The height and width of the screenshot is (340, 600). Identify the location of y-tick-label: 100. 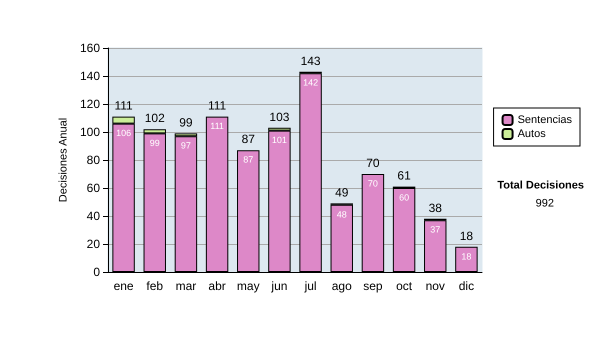
(90, 132).